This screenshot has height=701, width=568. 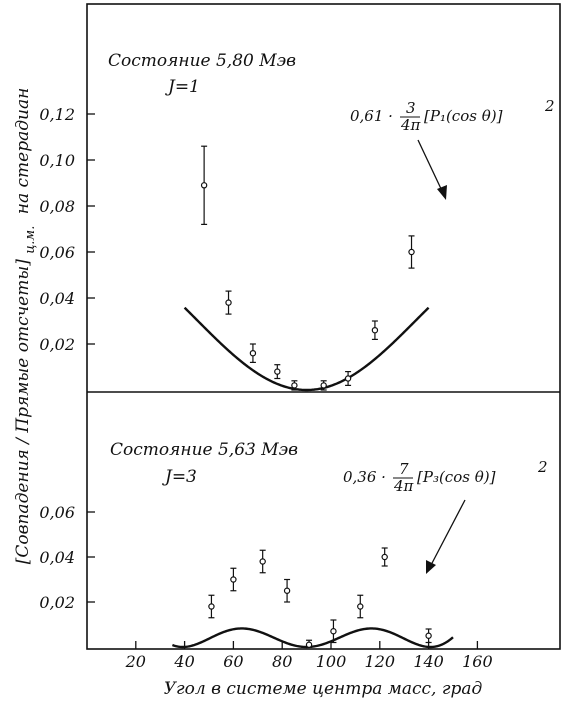 What do you see at coordinates (463, 116) in the screenshot?
I see `top-formula-body: [P₁(cos θ)]` at bounding box center [463, 116].